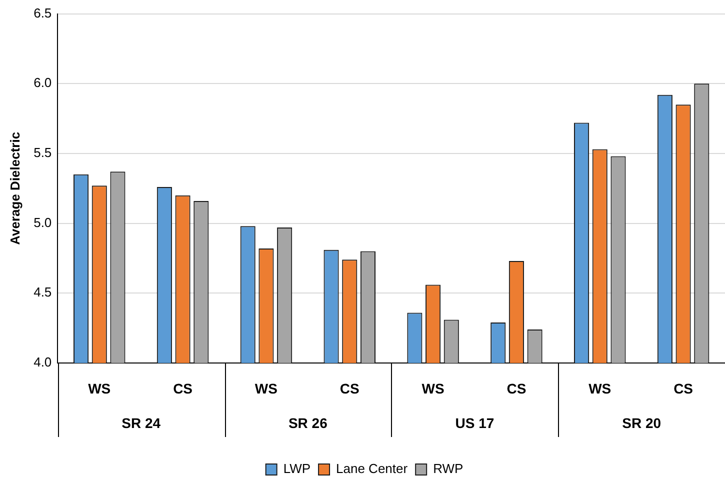 The width and height of the screenshot is (725, 486). Describe the element at coordinates (43, 292) in the screenshot. I see `y-tick-label: 4.5` at that location.